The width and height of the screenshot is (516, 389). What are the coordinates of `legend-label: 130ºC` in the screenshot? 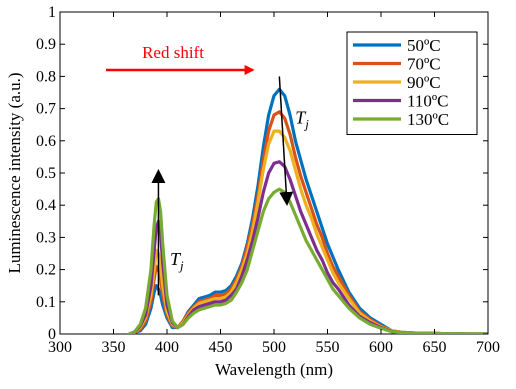 It's located at (428, 119).